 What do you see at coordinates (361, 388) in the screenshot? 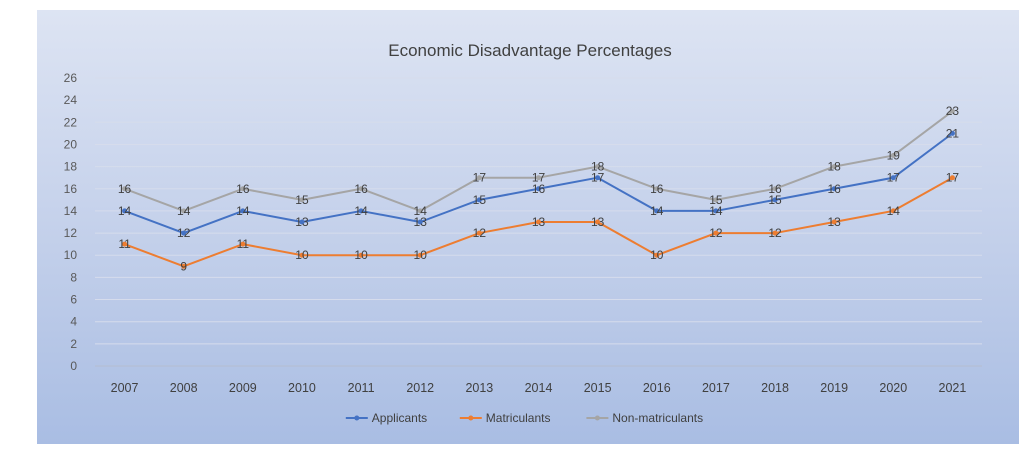
I see `x-tick-label: 2011` at bounding box center [361, 388].